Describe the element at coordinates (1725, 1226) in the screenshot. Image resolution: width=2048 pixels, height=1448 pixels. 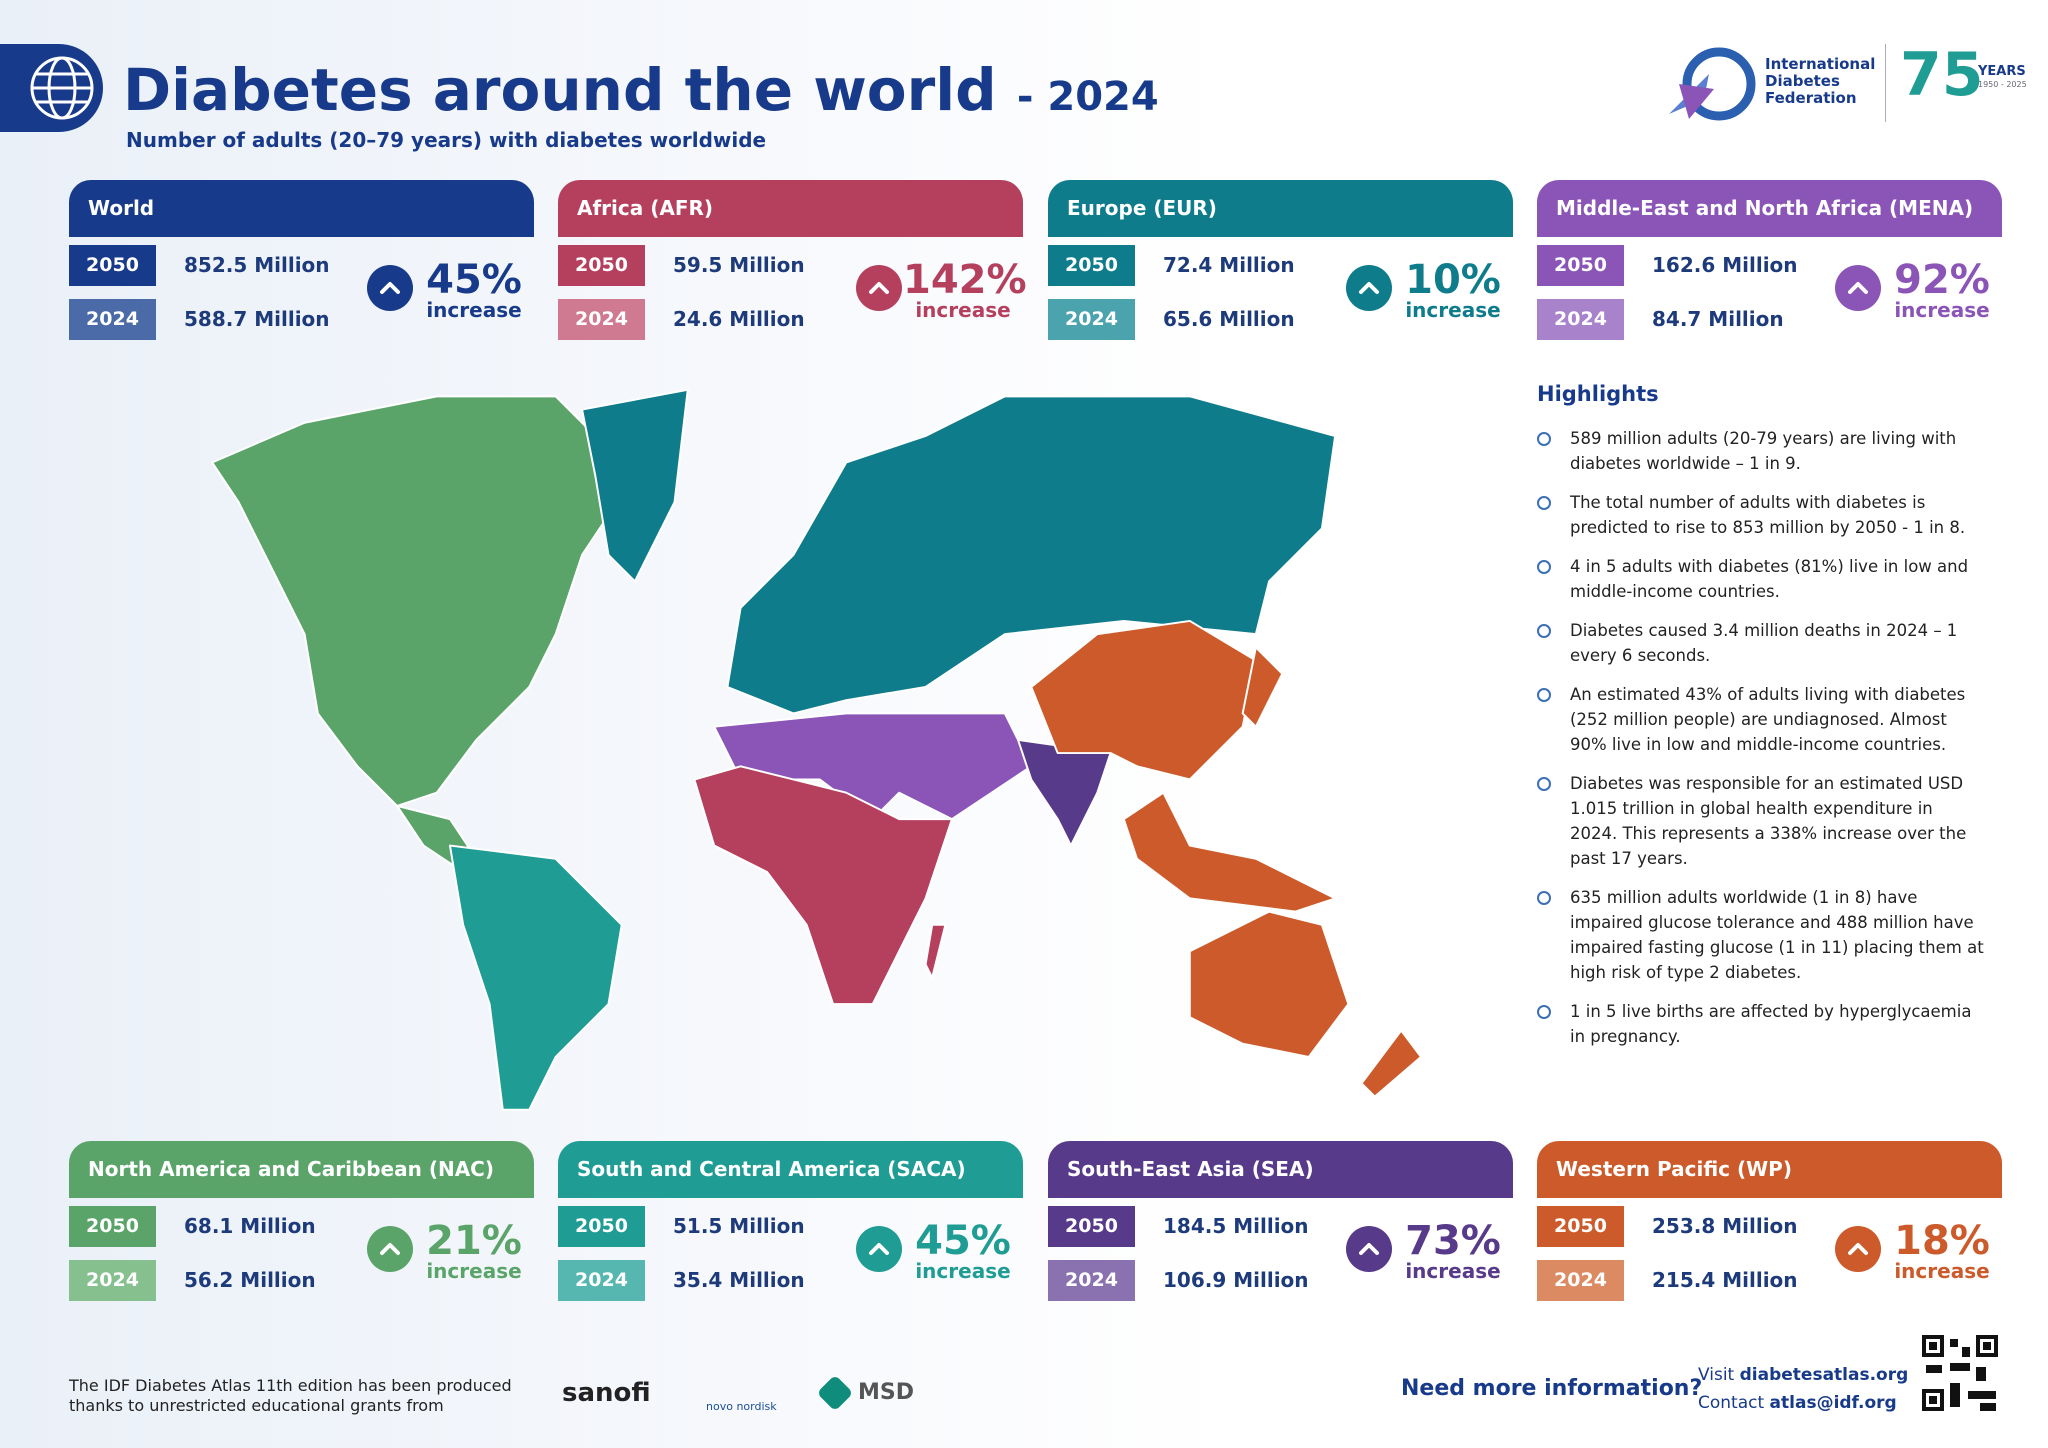
I see `count: 253.8 Million` at that location.